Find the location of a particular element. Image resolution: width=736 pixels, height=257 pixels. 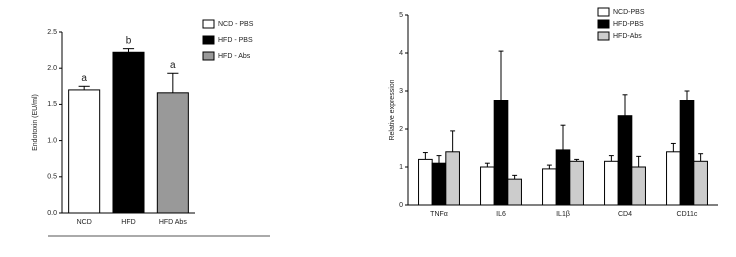

x-tick-label: IL1β is located at coordinates (563, 214).